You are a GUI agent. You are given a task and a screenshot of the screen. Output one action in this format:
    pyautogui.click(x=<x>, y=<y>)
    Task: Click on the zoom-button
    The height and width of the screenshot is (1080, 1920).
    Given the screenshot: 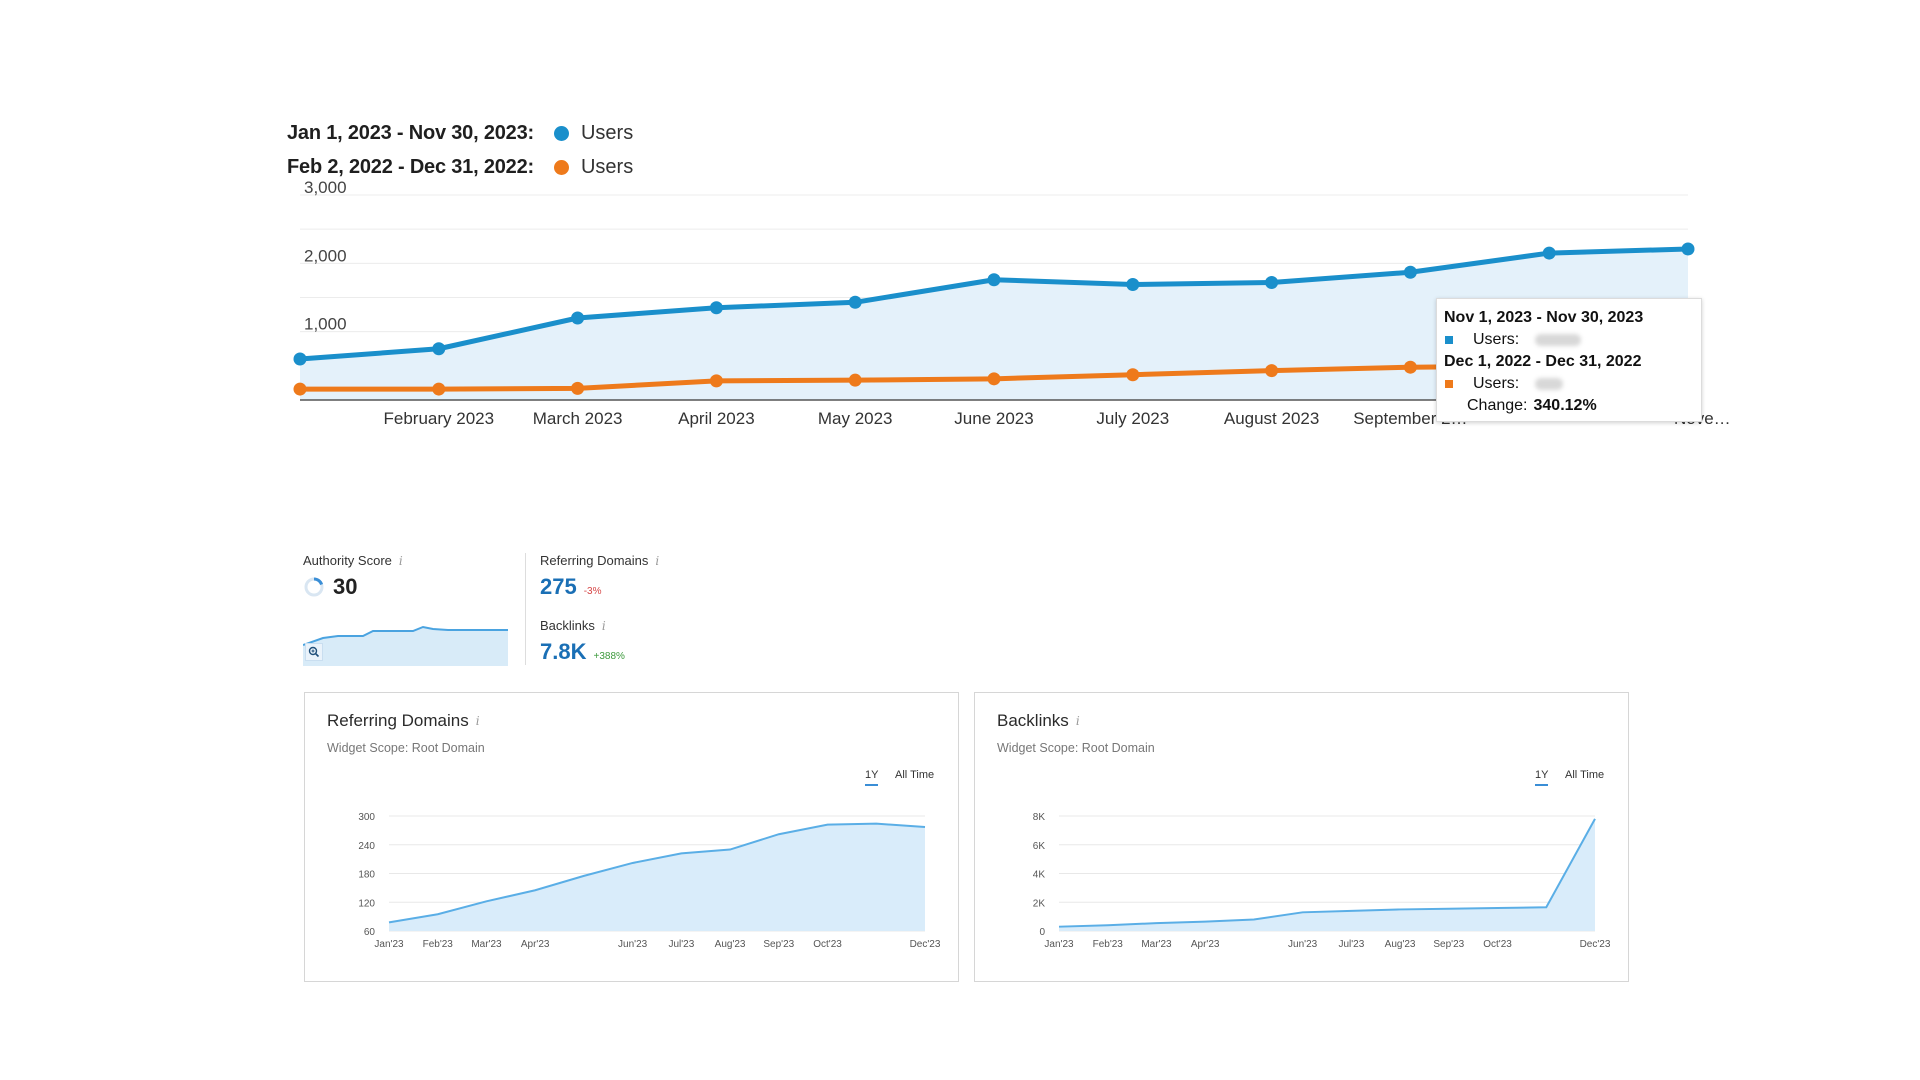 What is the action you would take?
    pyautogui.click(x=314, y=652)
    